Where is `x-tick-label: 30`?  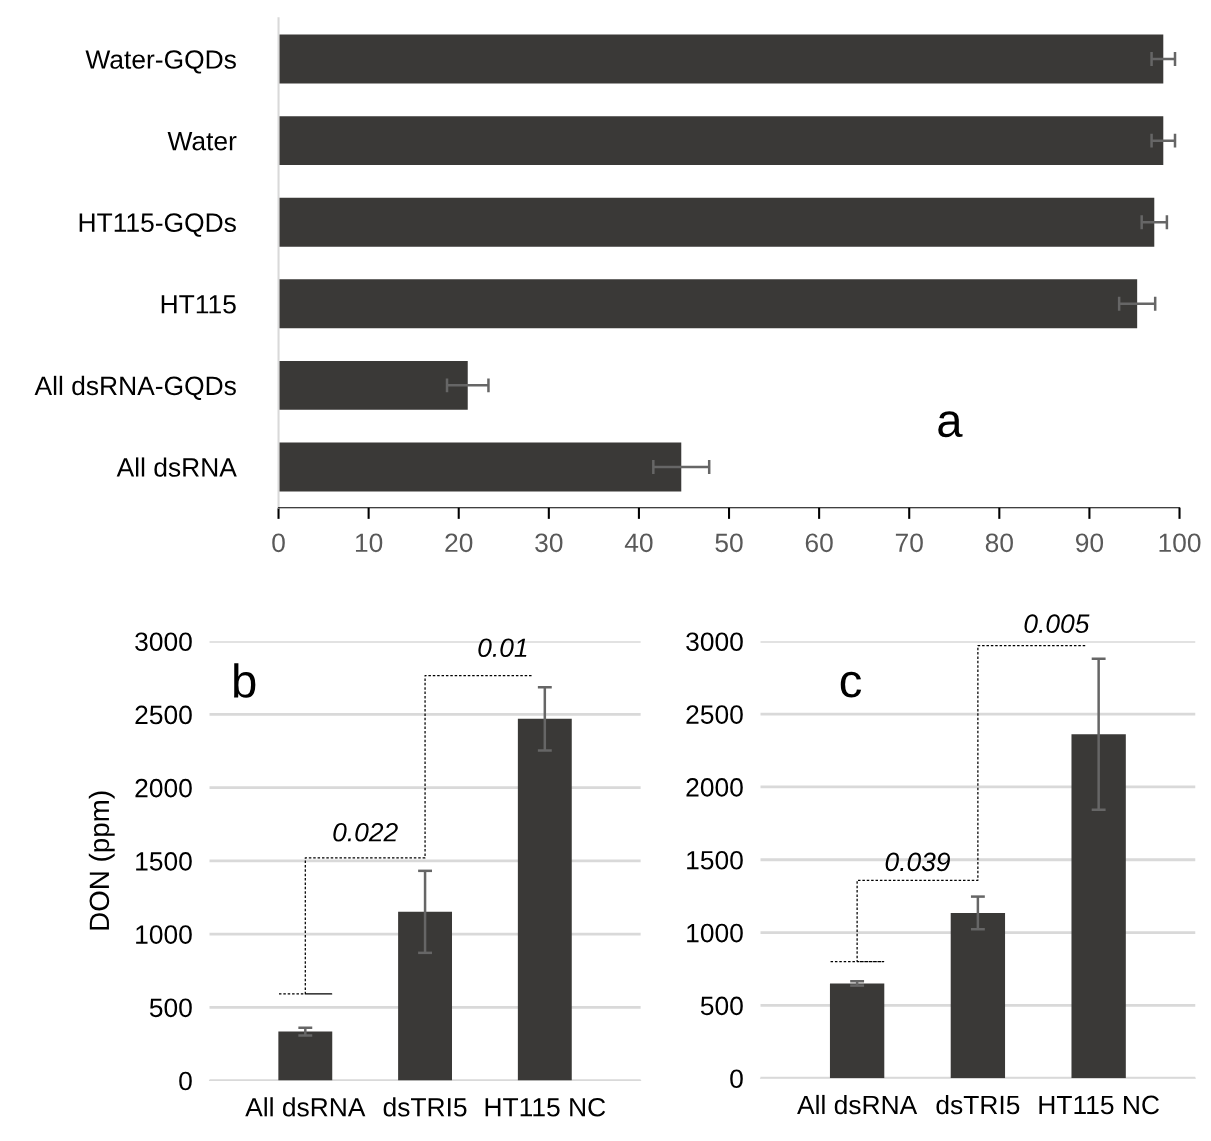 x-tick-label: 30 is located at coordinates (549, 543).